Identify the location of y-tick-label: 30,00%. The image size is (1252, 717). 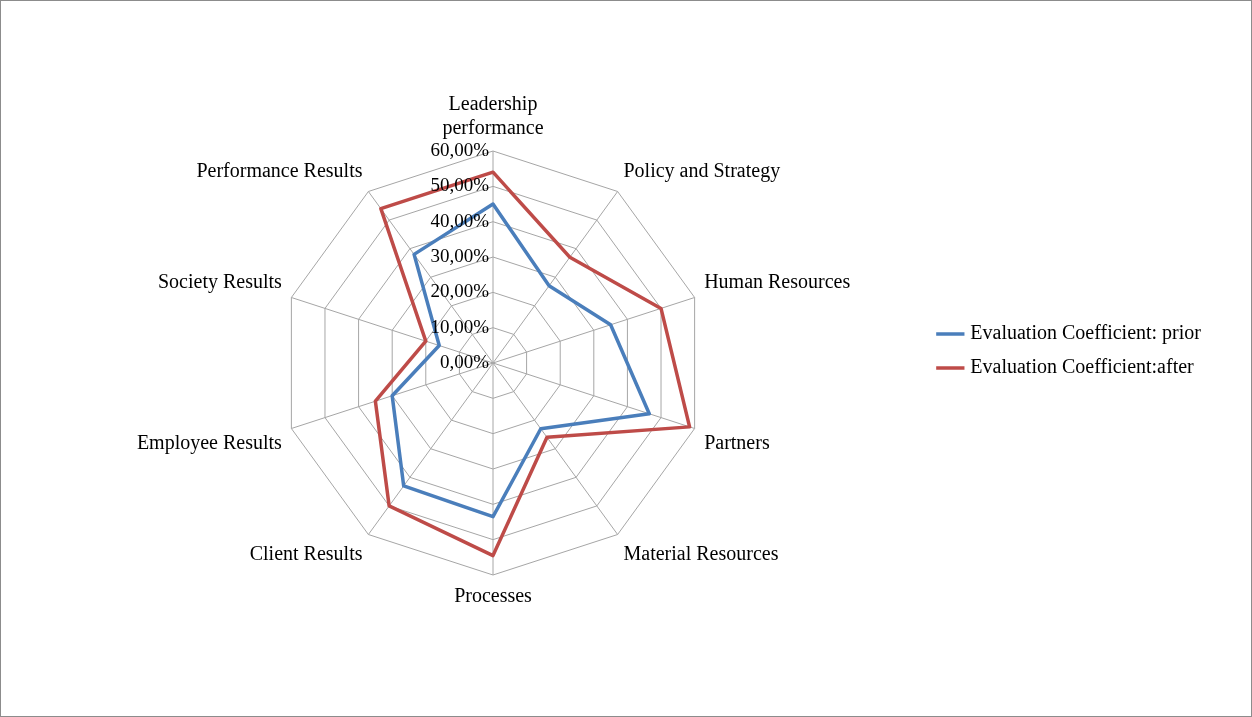
(460, 255).